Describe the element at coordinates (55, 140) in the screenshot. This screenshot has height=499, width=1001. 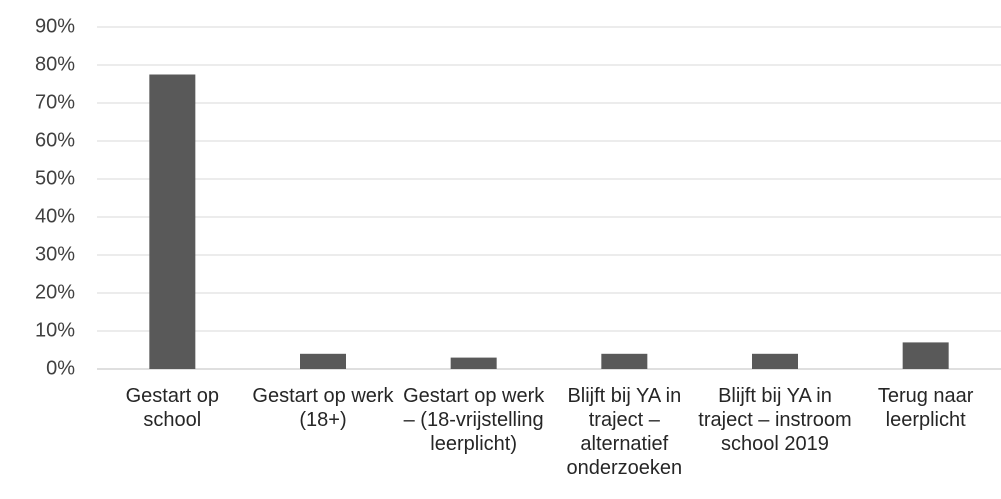
I see `y-tick-label: 60%` at that location.